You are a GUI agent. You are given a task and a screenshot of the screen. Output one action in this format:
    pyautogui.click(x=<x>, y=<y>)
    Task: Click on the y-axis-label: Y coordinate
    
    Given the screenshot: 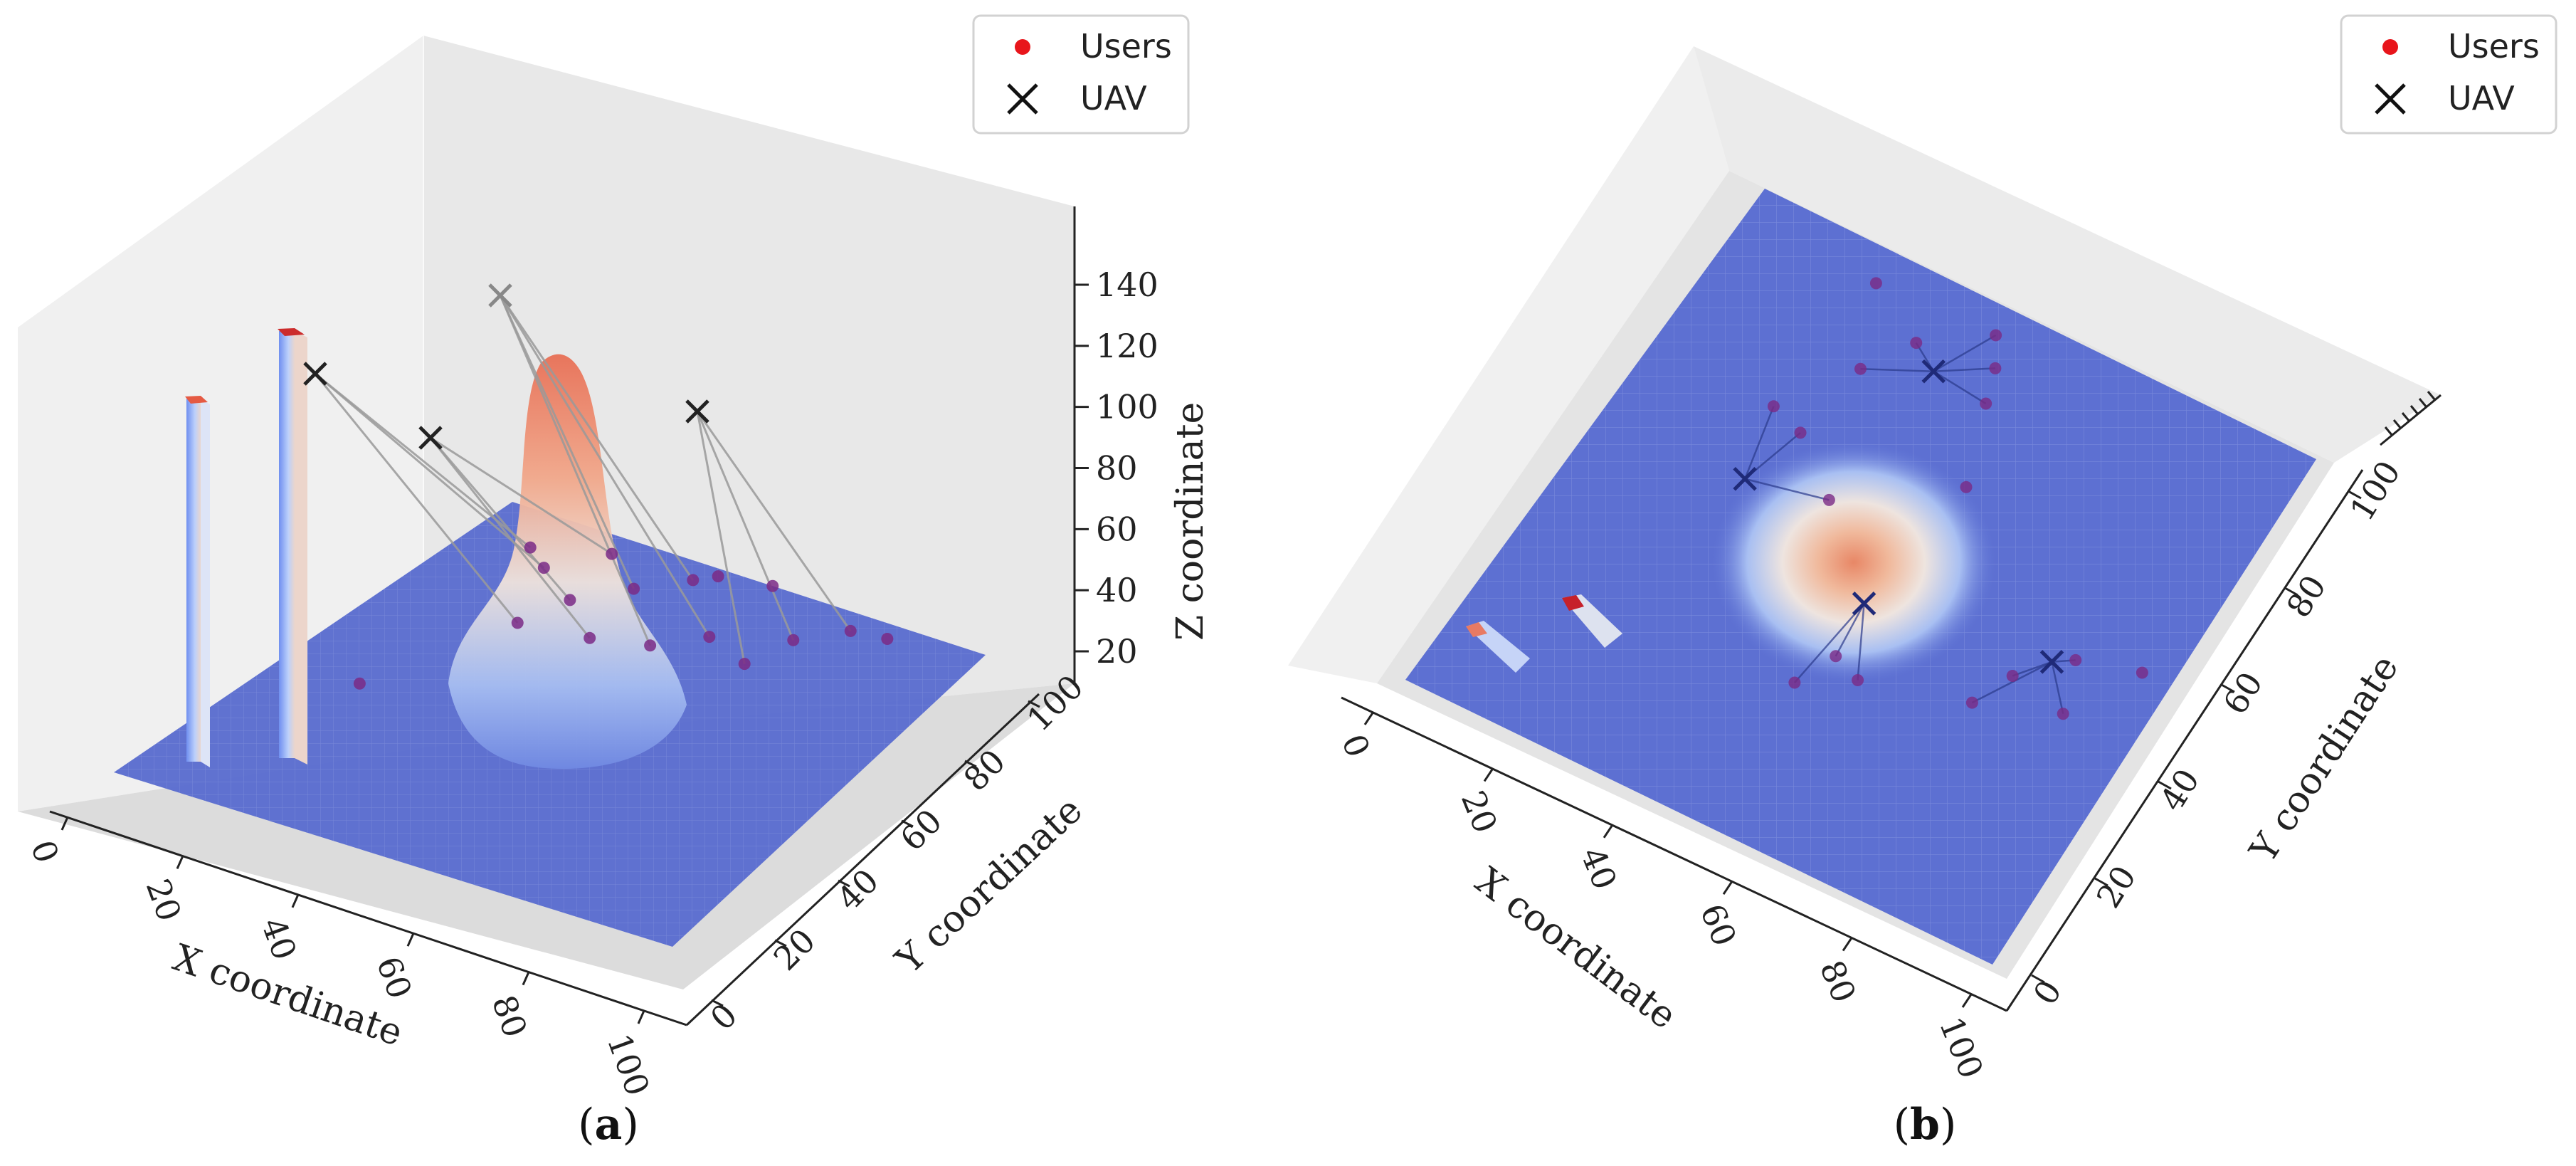 What is the action you would take?
    pyautogui.click(x=2324, y=759)
    